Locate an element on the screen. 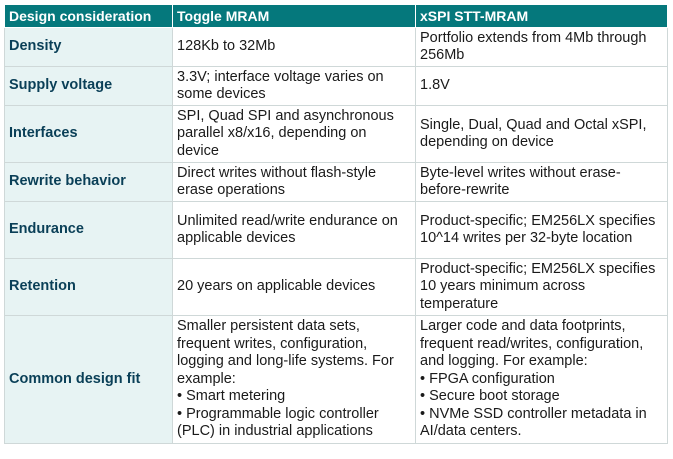 The height and width of the screenshot is (459, 673). row-label: Density is located at coordinates (88, 47).